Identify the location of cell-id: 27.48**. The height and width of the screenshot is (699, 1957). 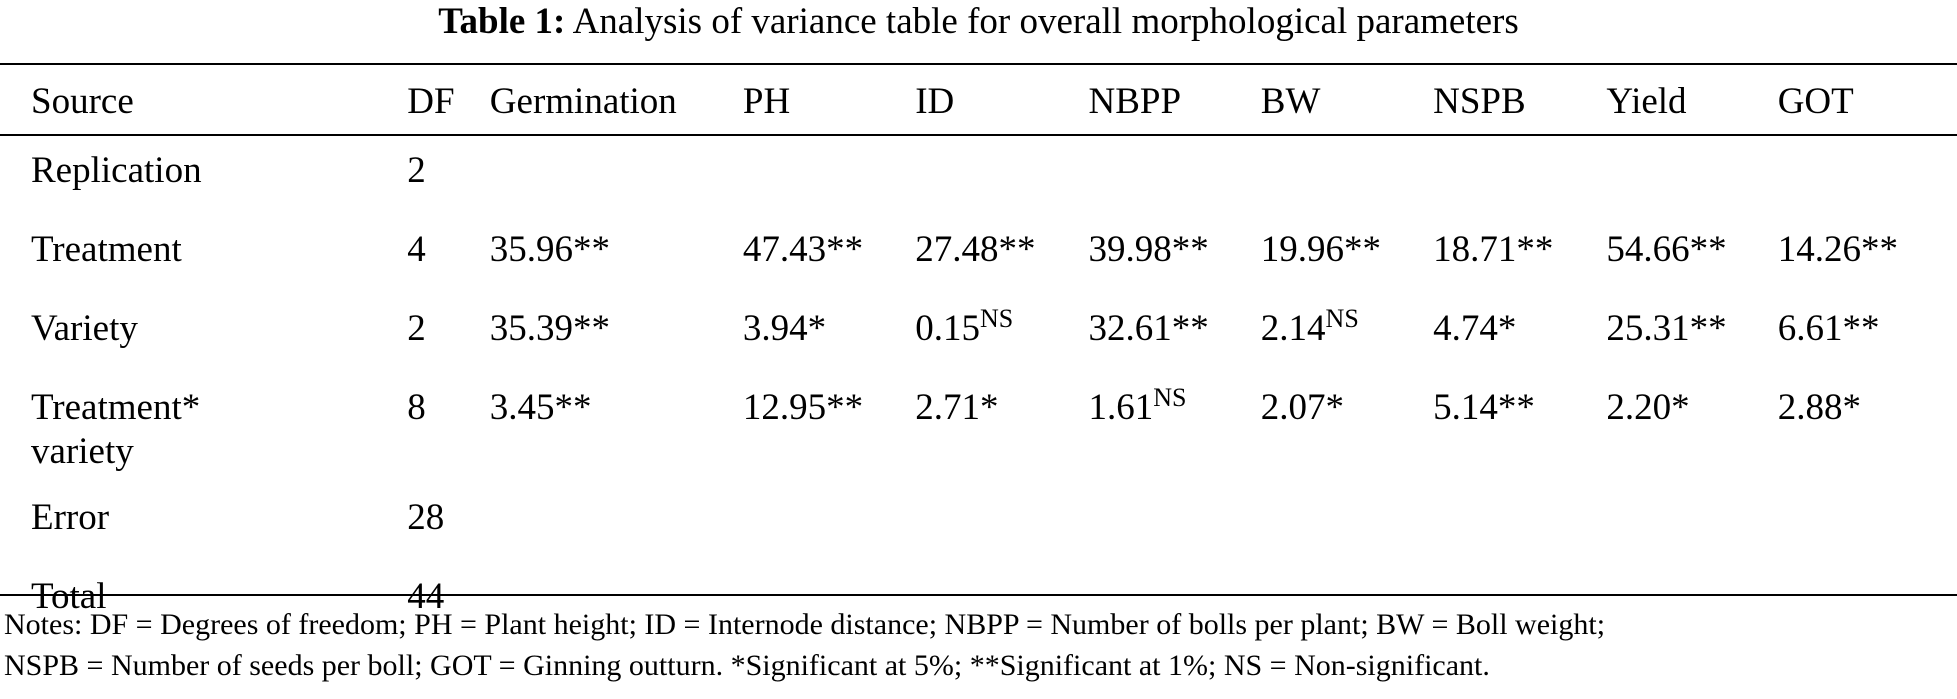
(1001, 255).